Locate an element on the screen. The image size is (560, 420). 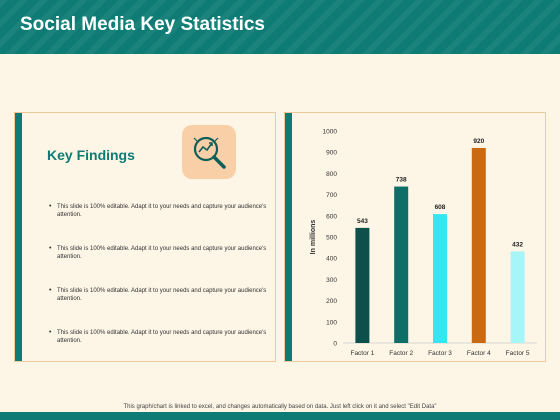
magnifier-chart-icon is located at coordinates (209, 152).